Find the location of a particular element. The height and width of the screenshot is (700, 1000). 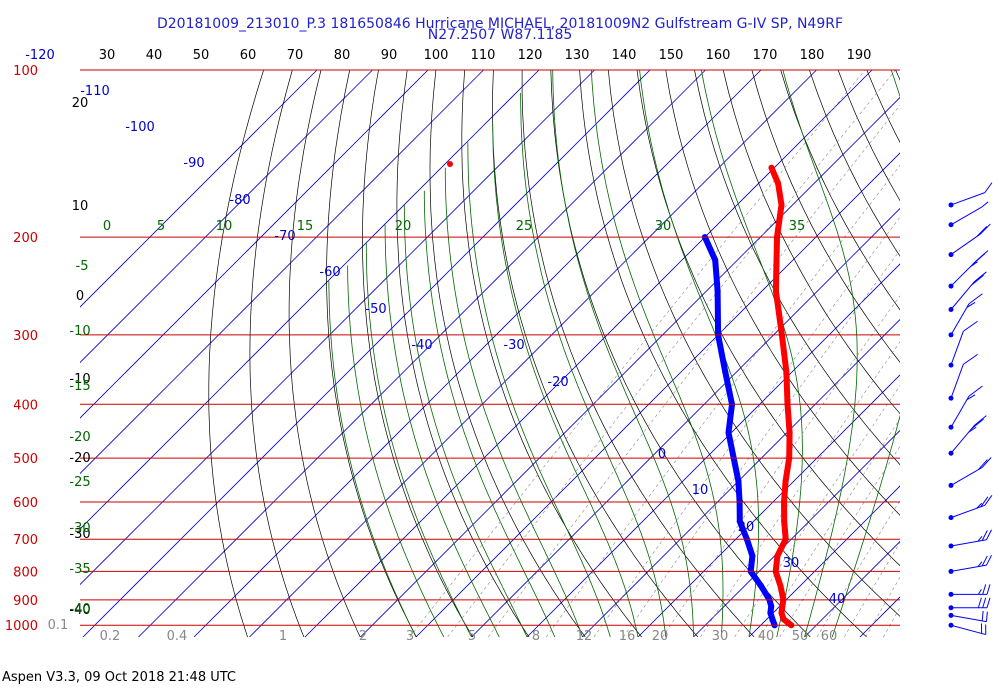

isotherm-label: 30 is located at coordinates (791, 563).